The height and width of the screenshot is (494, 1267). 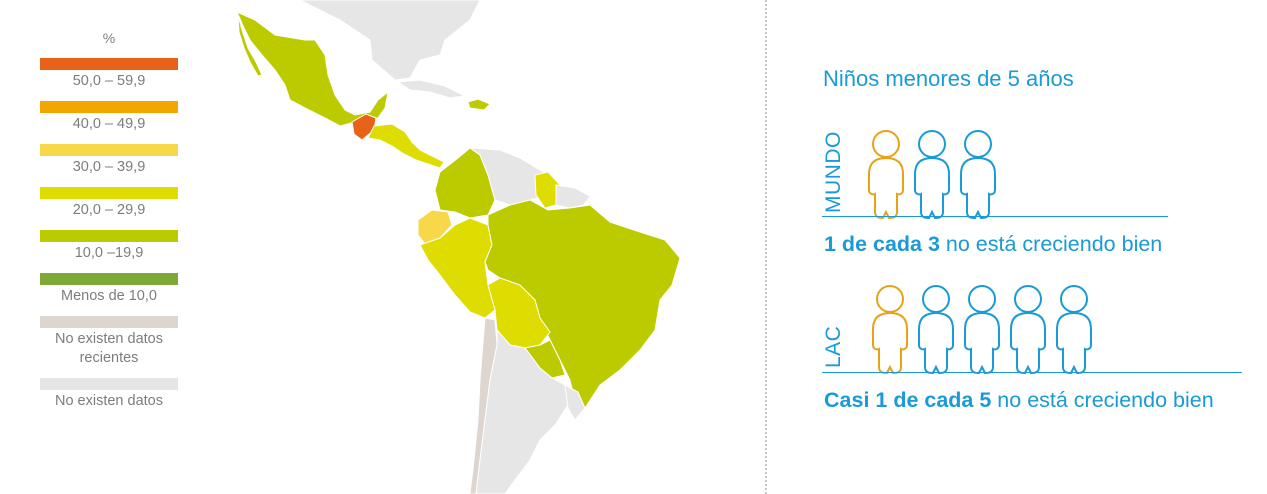 What do you see at coordinates (312, 69) in the screenshot?
I see `region-mexico` at bounding box center [312, 69].